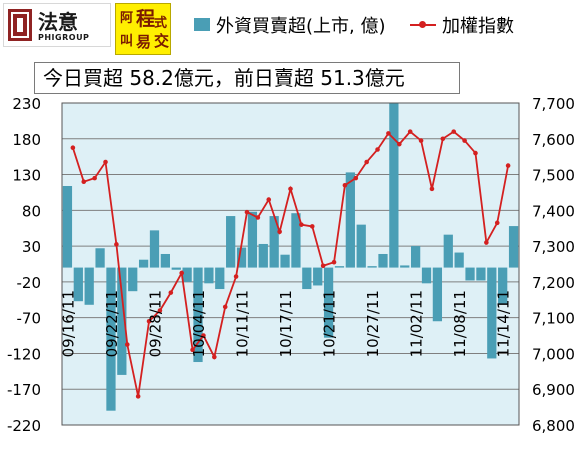 The height and width of the screenshot is (449, 583). I want to click on headline-summary: 今日買超 58.2億元，前日賣超 51.3億元, so click(247, 78).